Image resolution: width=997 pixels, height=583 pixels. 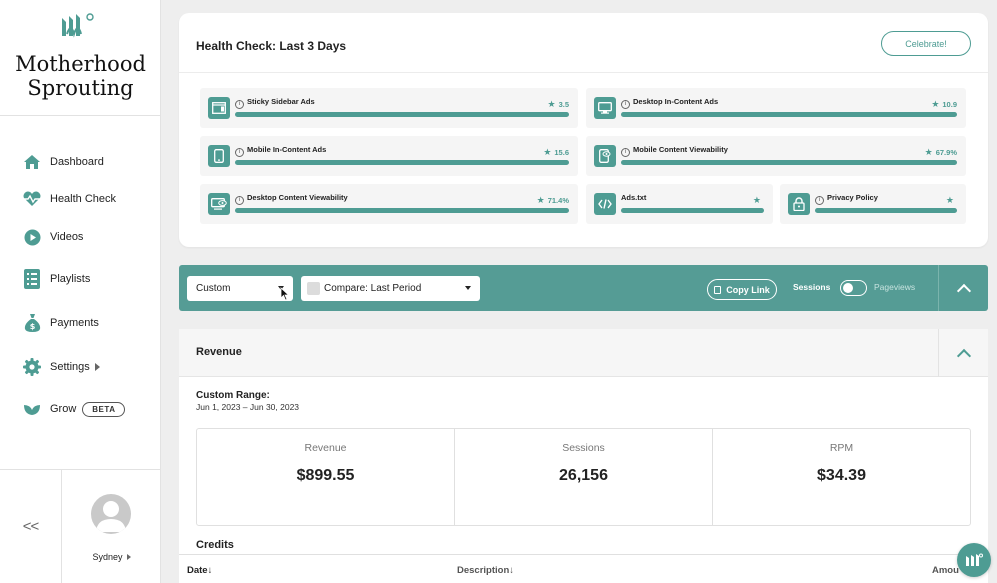 I want to click on collapse-sidebar-button: <<, so click(x=31, y=526).